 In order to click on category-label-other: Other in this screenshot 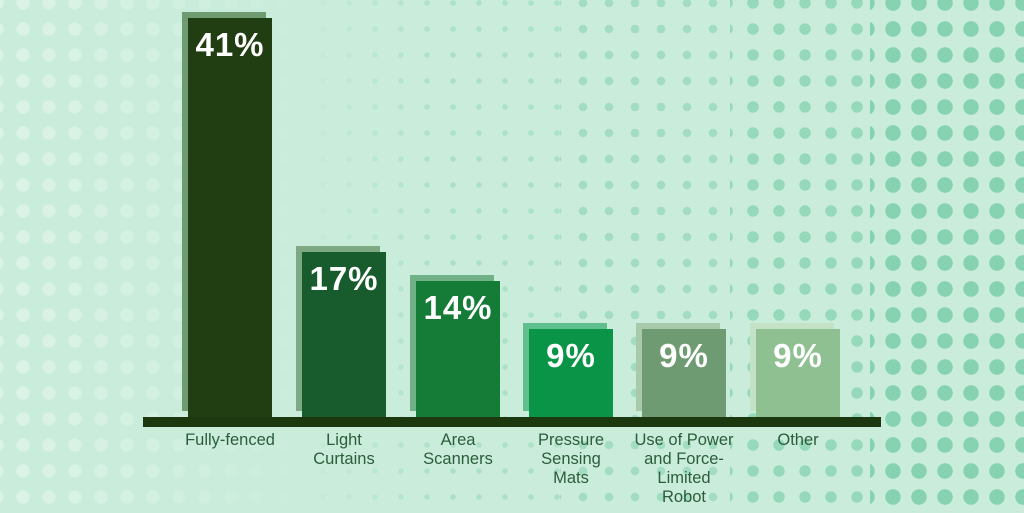, I will do `click(798, 440)`.